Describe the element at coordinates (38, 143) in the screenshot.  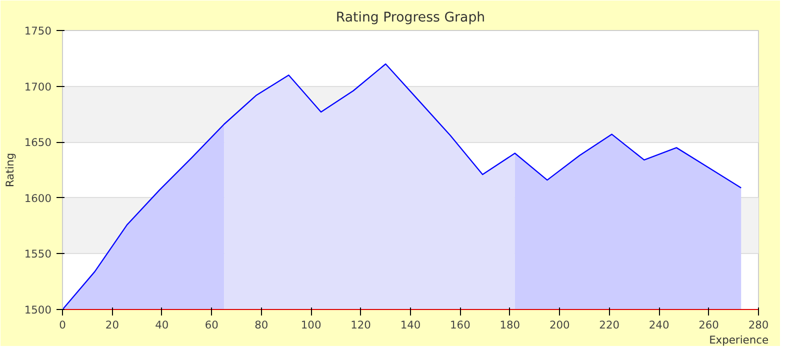
I see `y-tick-label: 1650` at that location.